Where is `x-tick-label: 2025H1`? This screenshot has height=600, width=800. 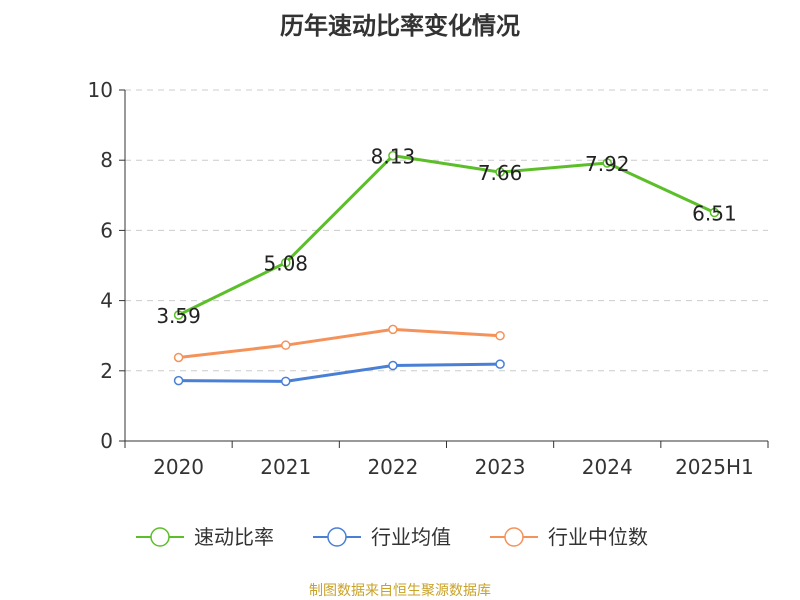
x-tick-label: 2025H1 is located at coordinates (714, 467).